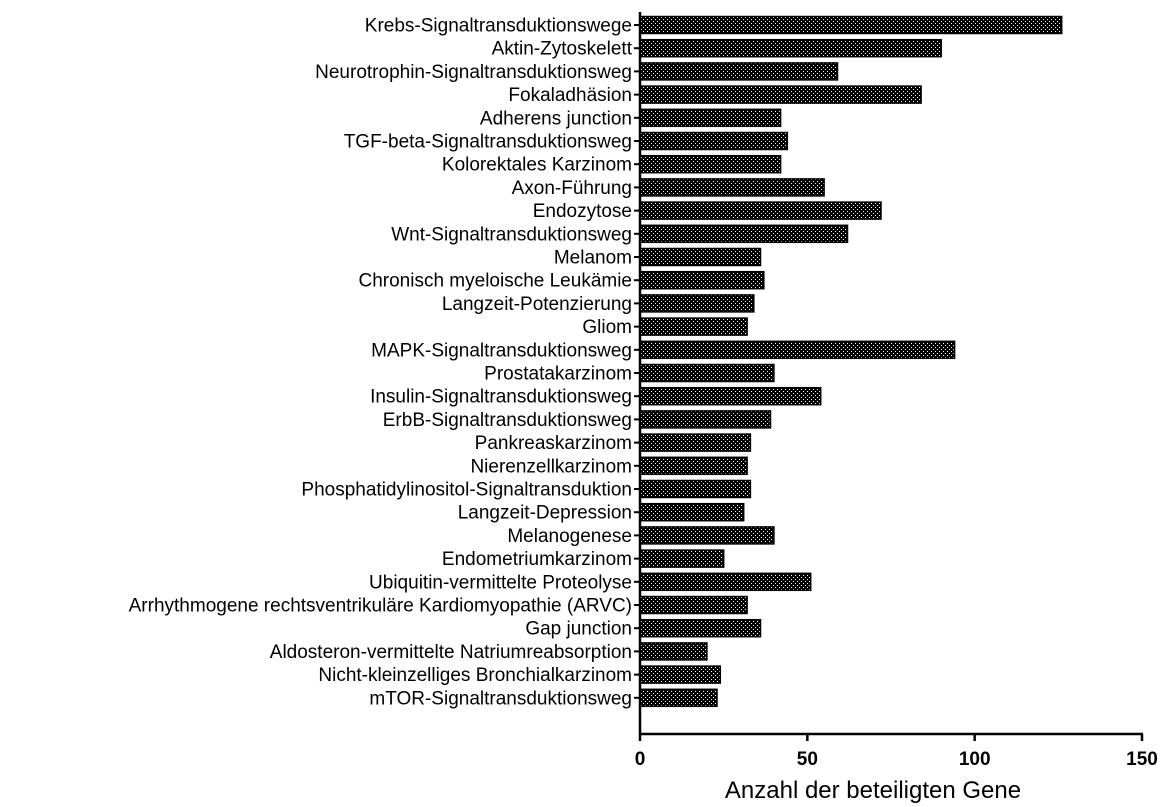 This screenshot has width=1168, height=807. Describe the element at coordinates (570, 95) in the screenshot. I see `category-label: Fokaladhäsion` at that location.